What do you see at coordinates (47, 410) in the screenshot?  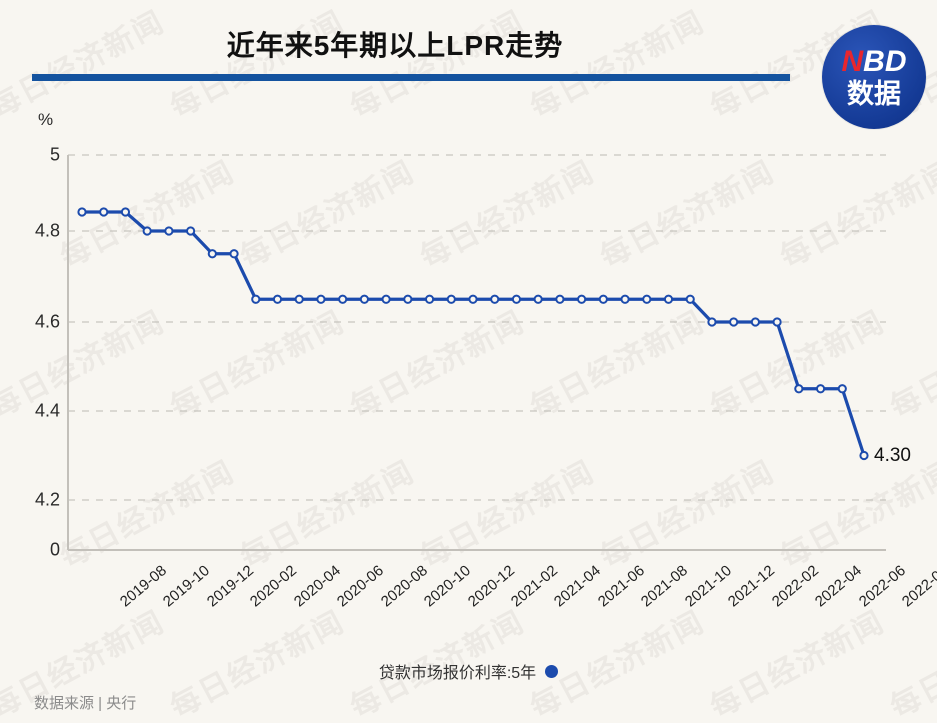 I see `y-axis-tick-label: 4.4` at bounding box center [47, 410].